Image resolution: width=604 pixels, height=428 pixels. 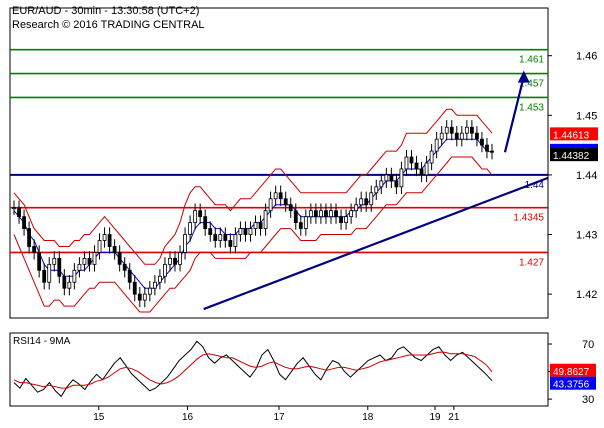 What do you see at coordinates (586, 116) in the screenshot?
I see `price-tick-label: 1.45` at bounding box center [586, 116].